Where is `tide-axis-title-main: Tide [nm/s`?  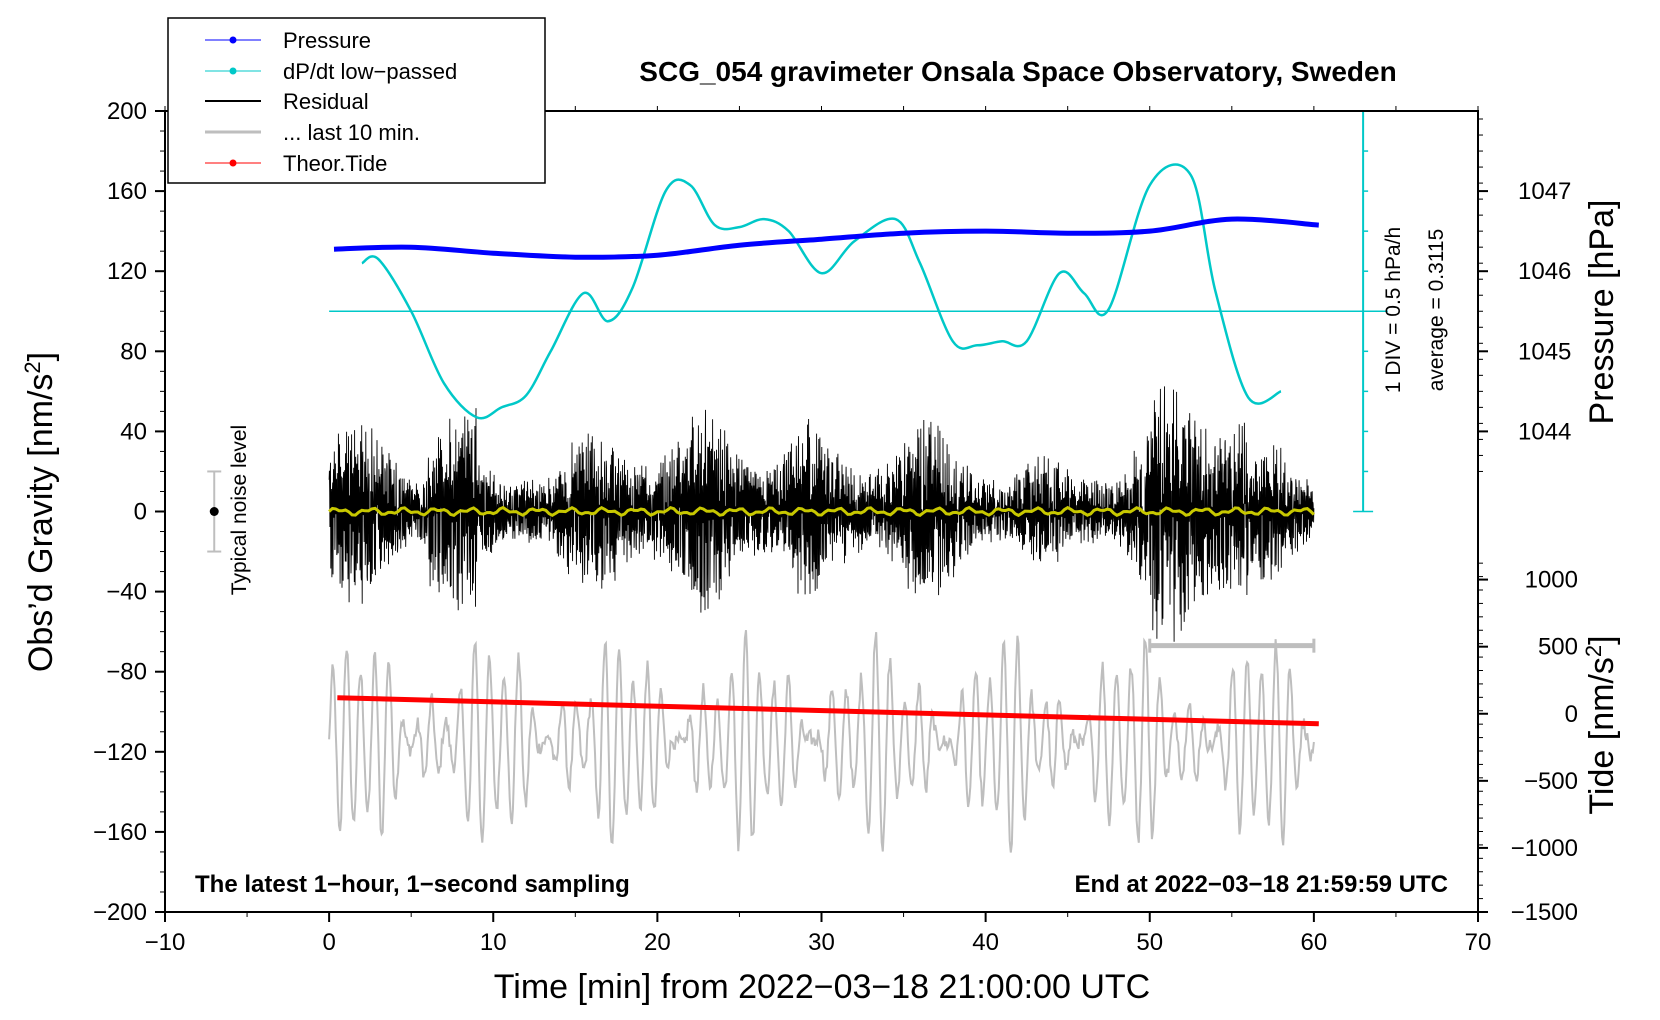 tide-axis-title-main: Tide [nm/s is located at coordinates (1602, 735).